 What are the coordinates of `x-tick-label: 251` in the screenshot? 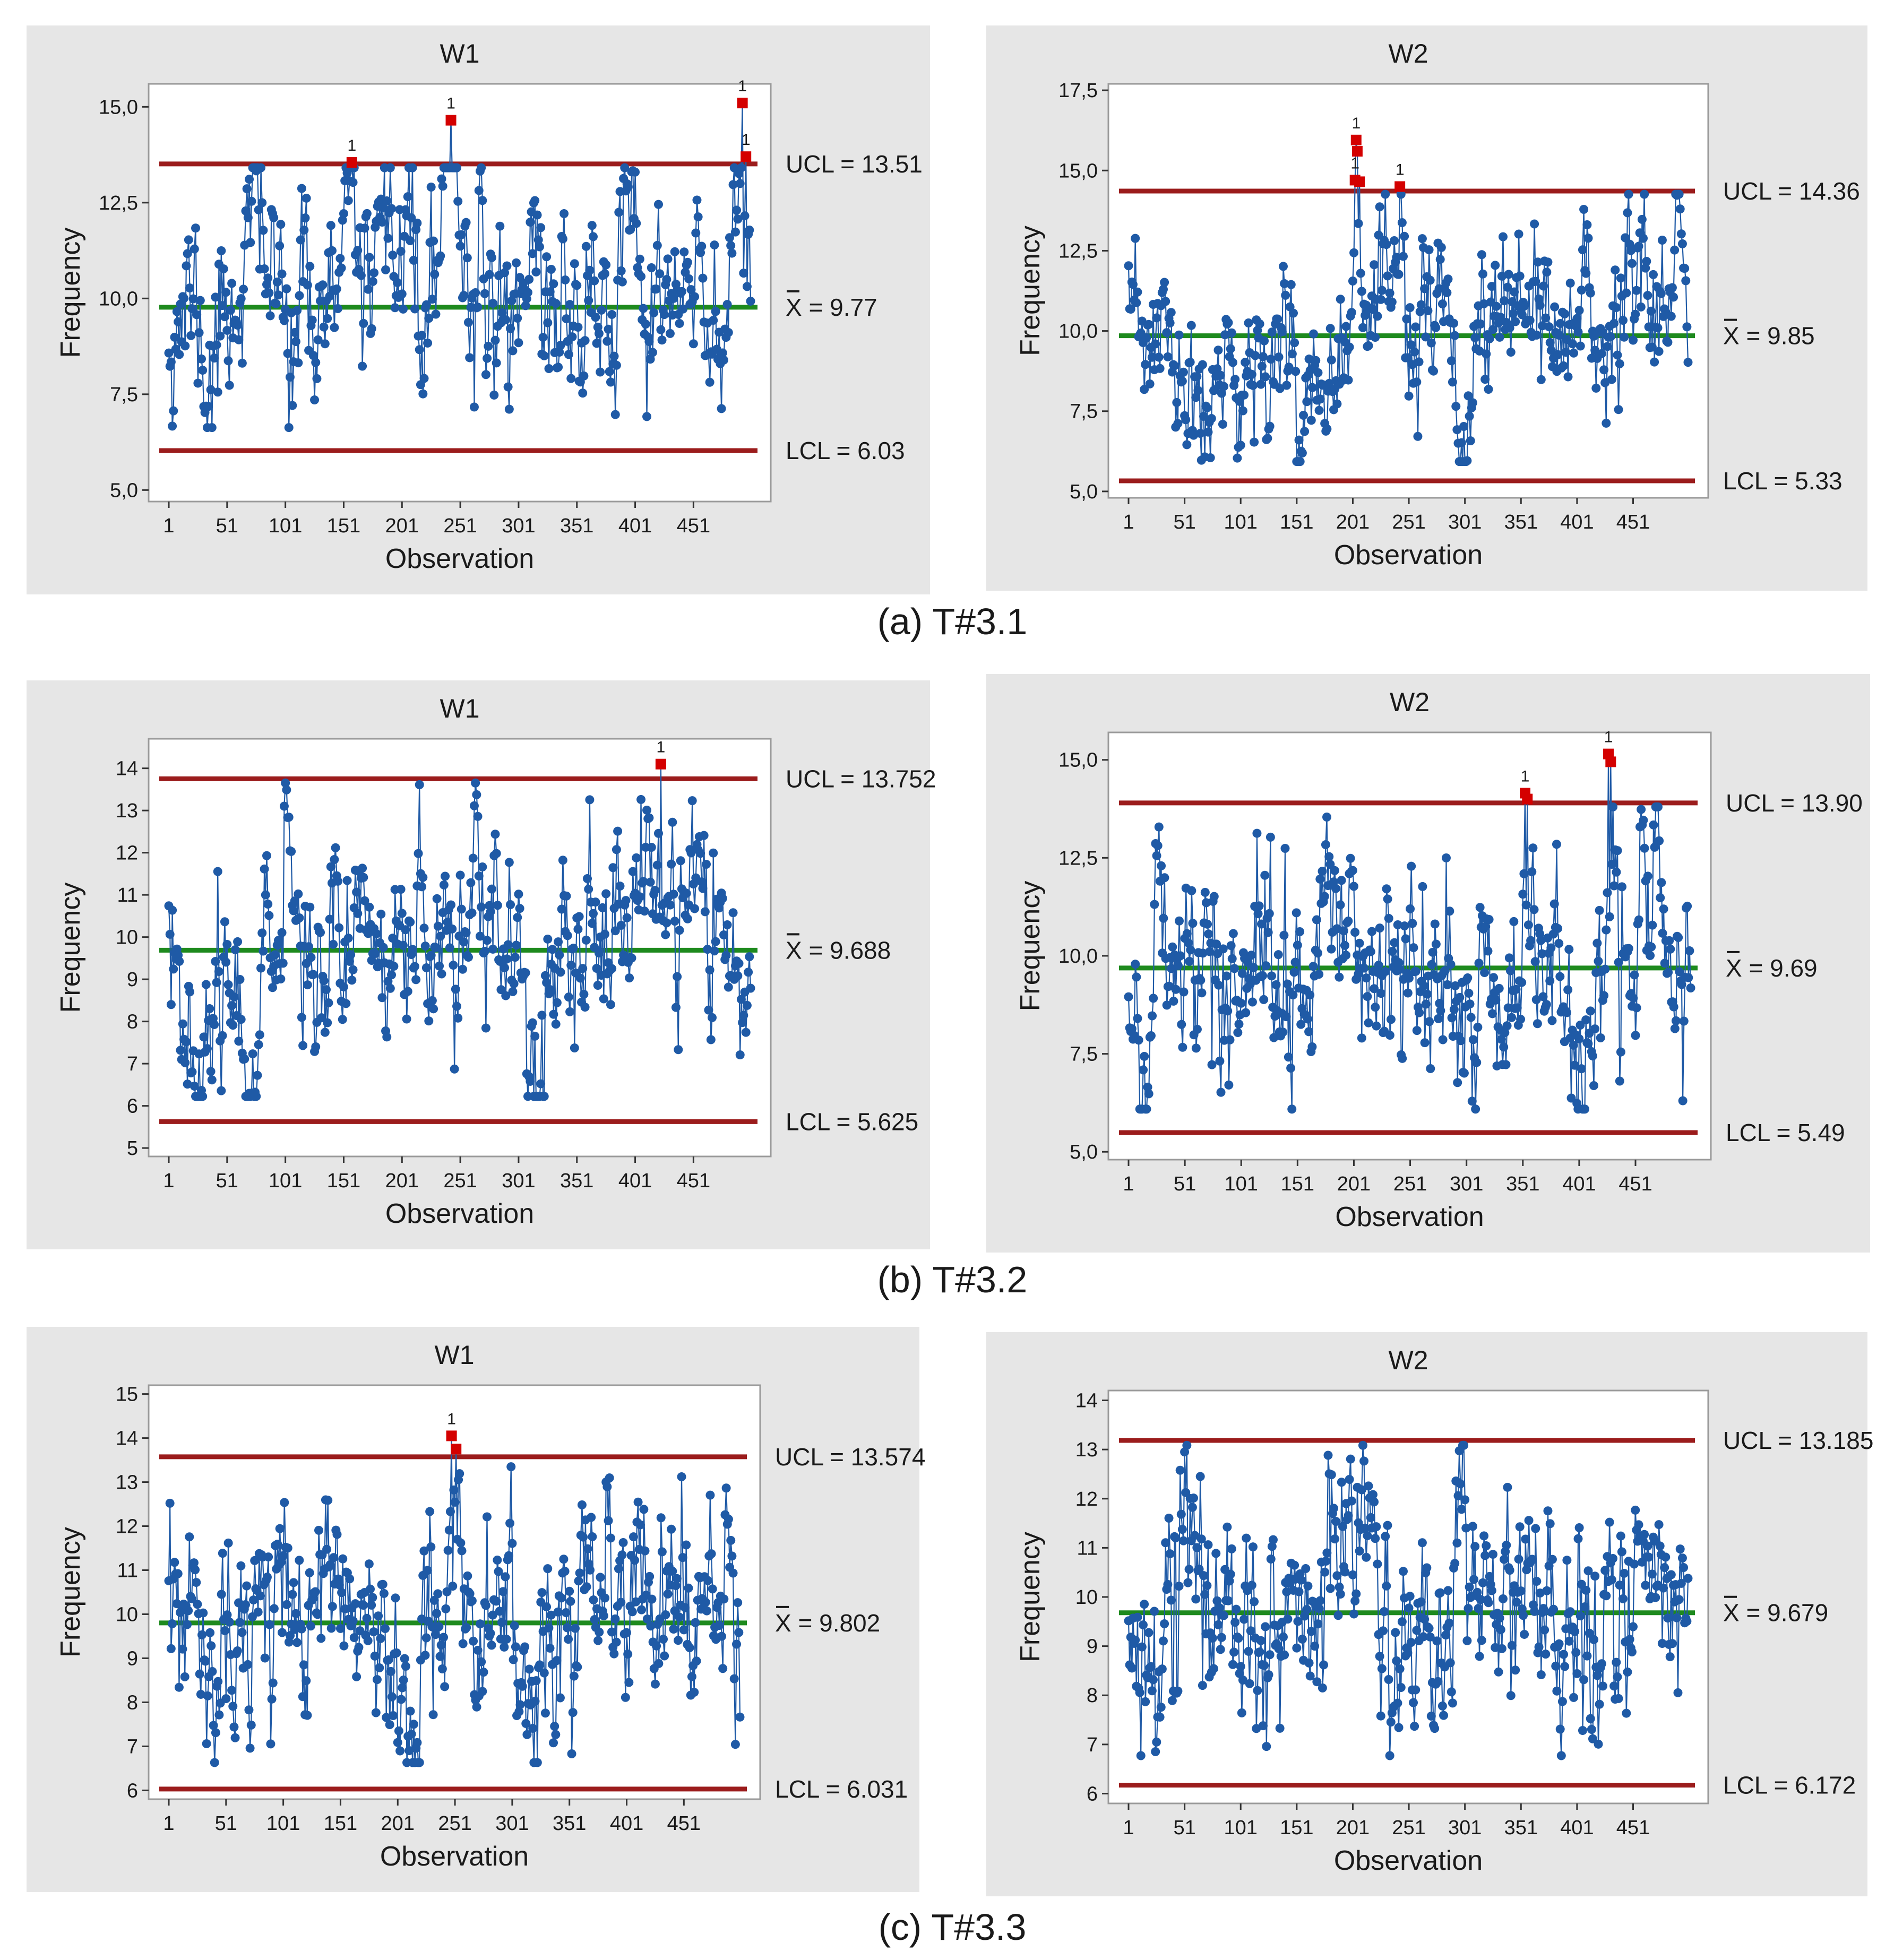 It's located at (460, 526).